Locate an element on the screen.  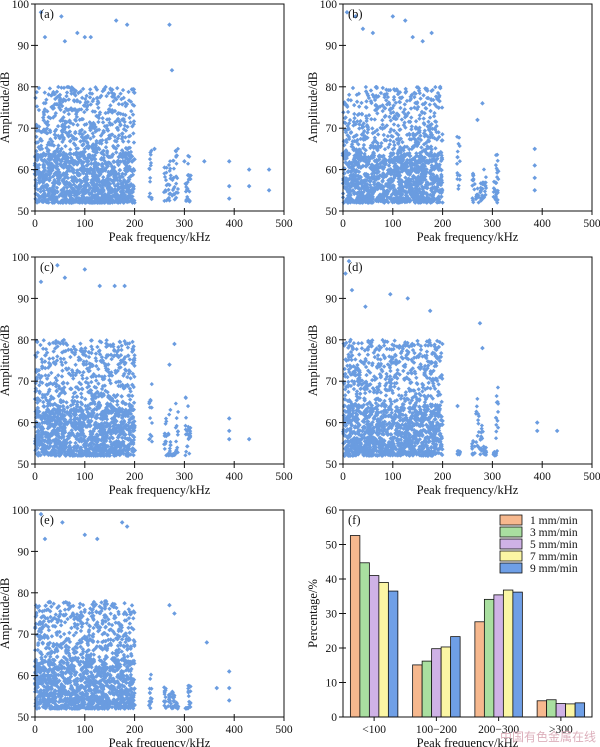
x-tick-label: 100 is located at coordinates (393, 224).